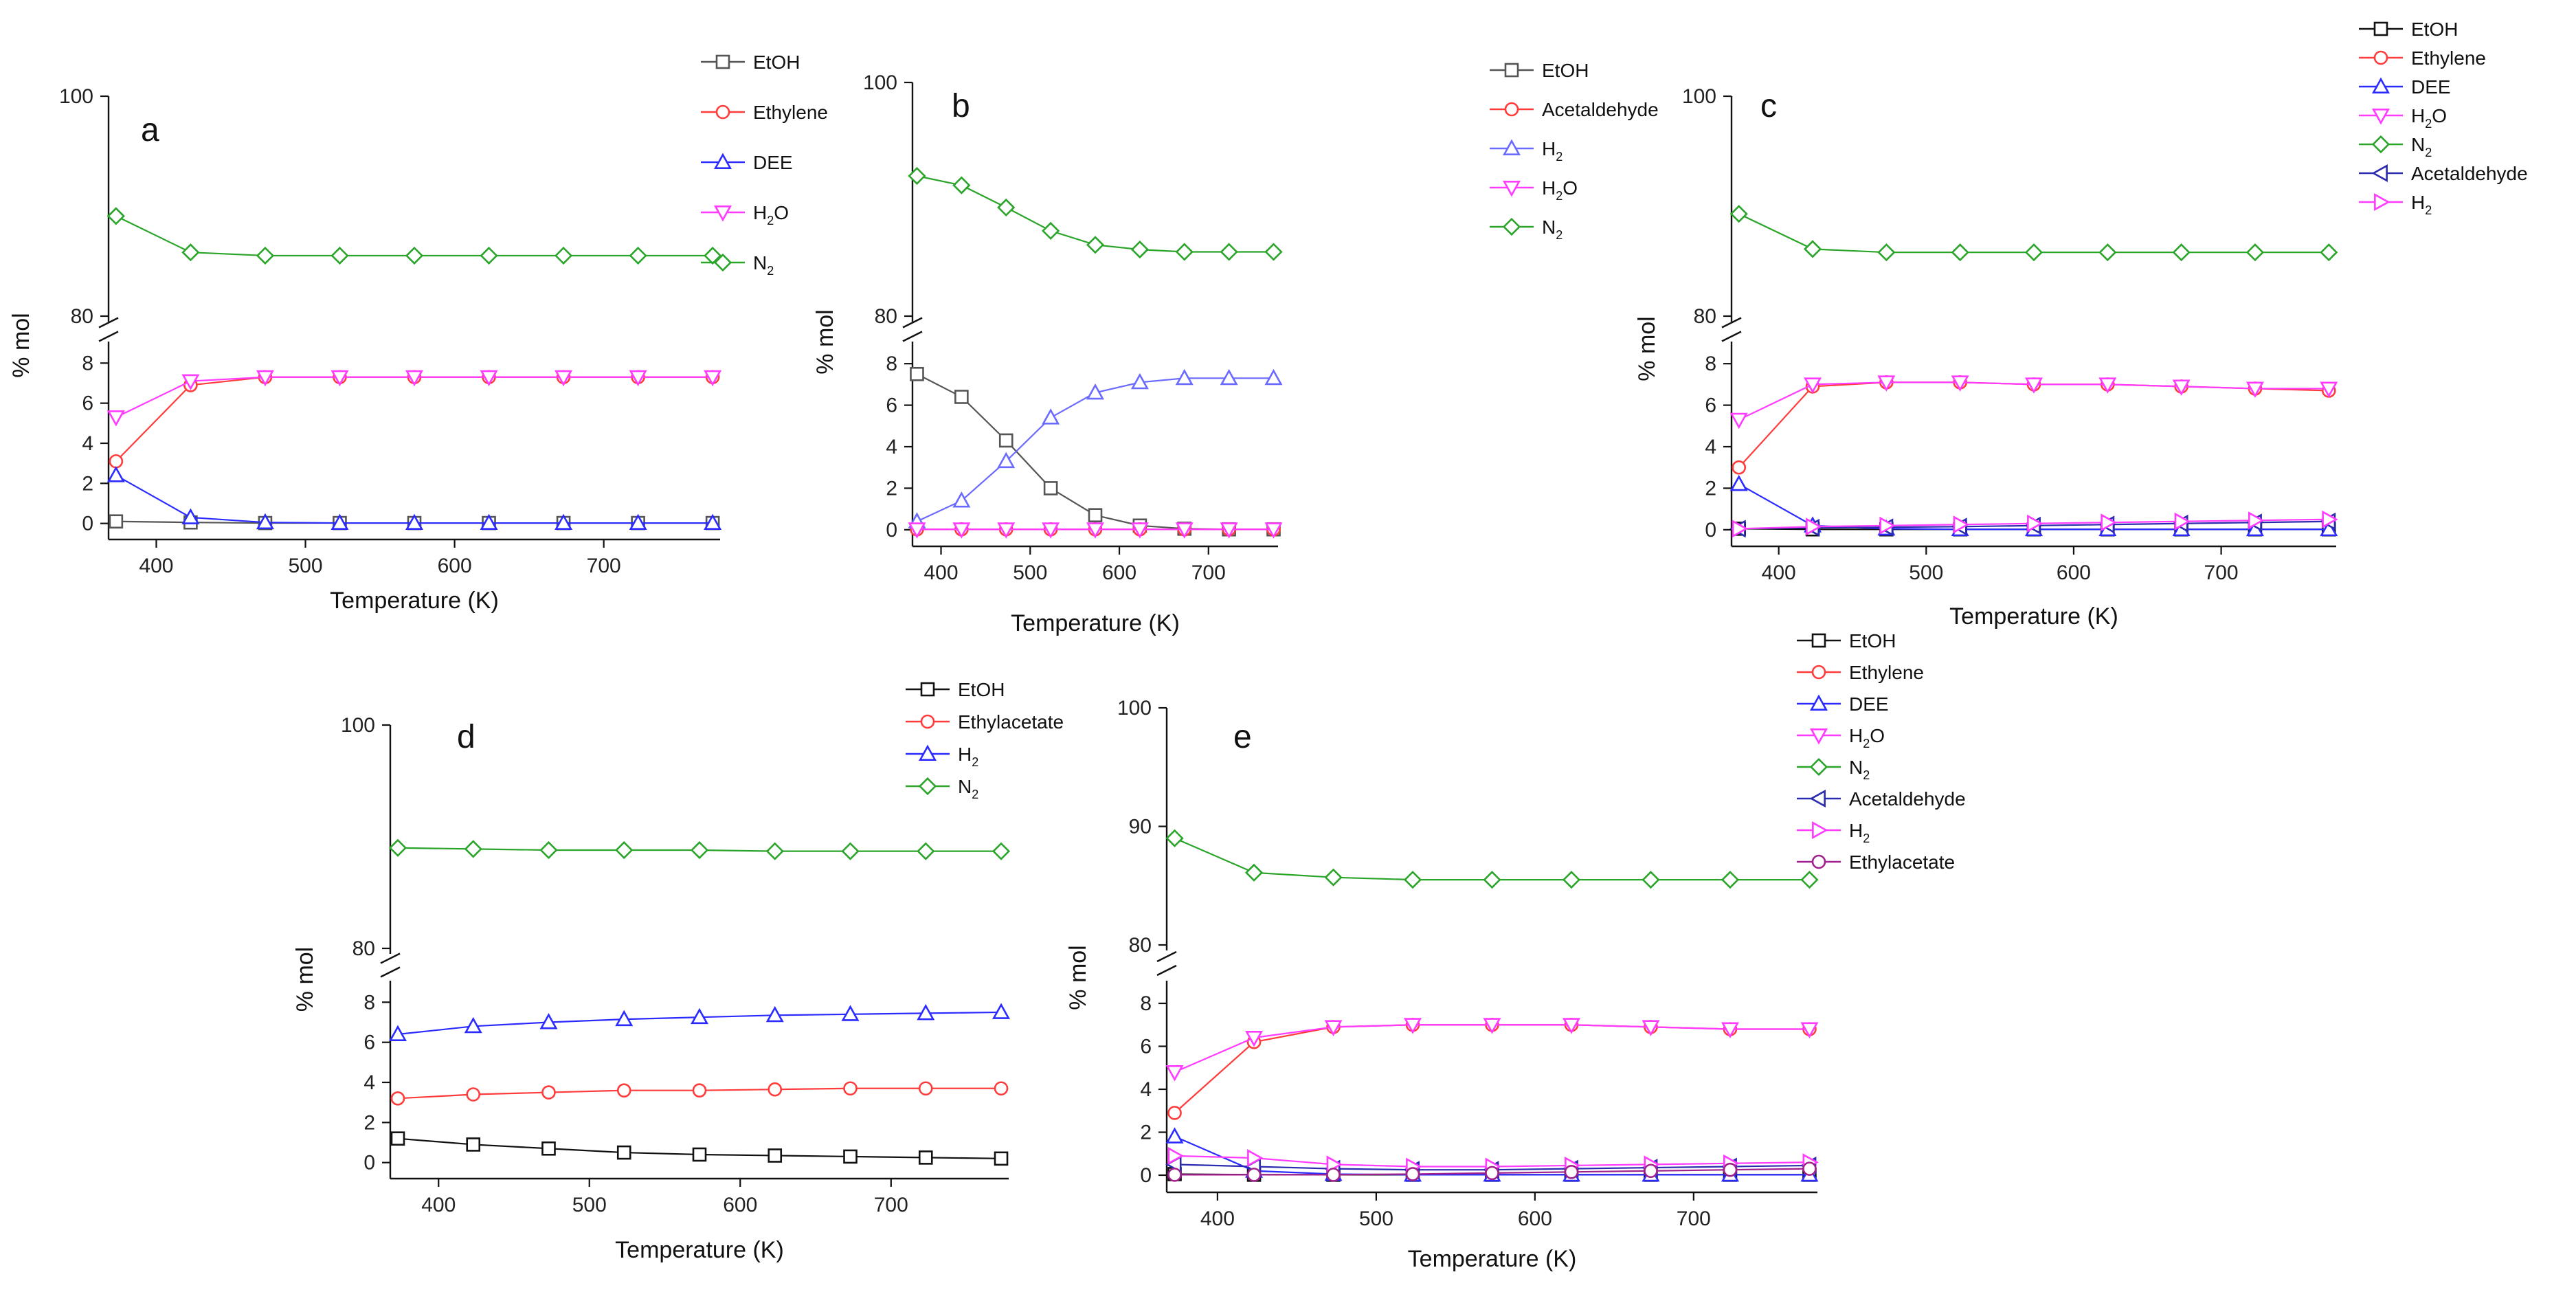 The height and width of the screenshot is (1292, 2576). Describe the element at coordinates (82, 316) in the screenshot. I see `y-tick-label: 80` at that location.